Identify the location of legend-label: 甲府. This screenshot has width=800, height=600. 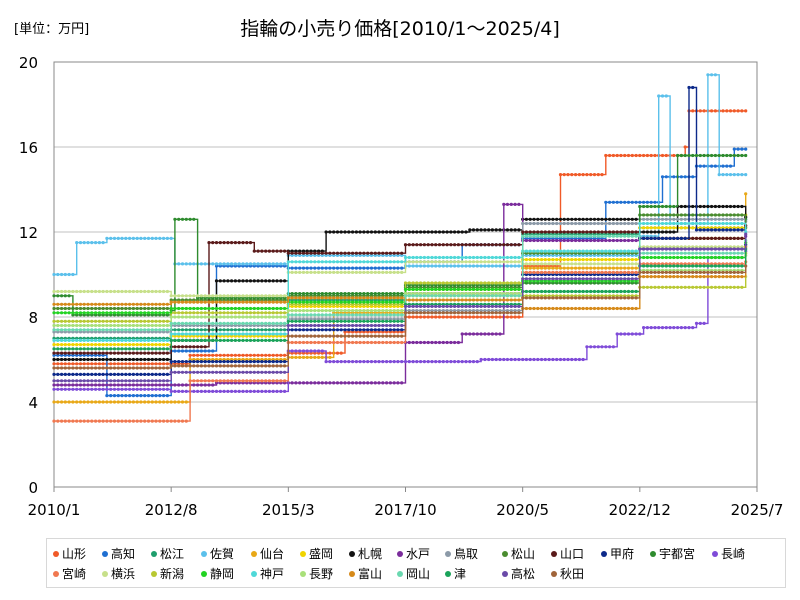
(622, 554).